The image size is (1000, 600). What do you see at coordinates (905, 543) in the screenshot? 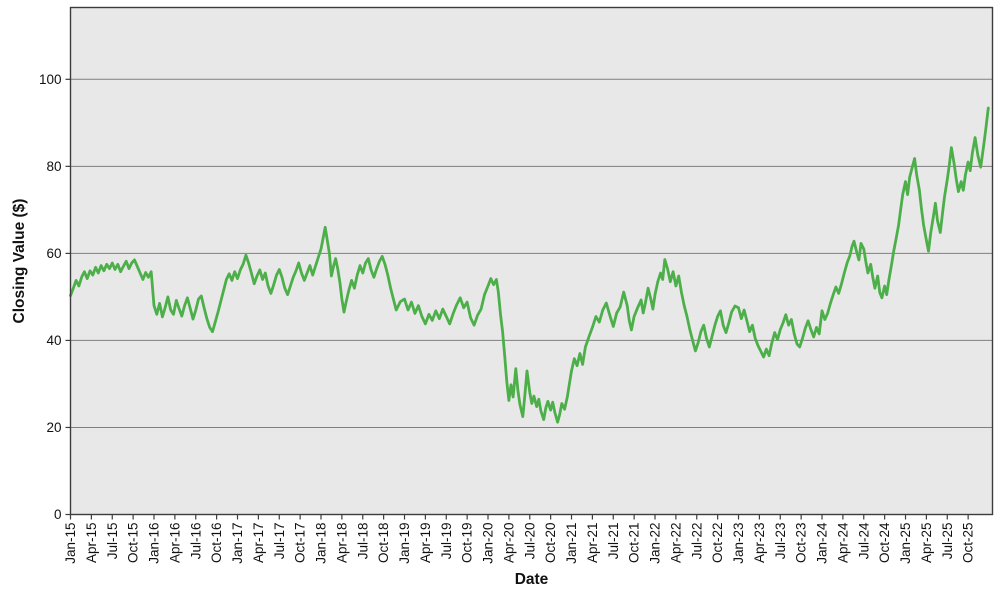
I see `x-tick-label: Jan-25` at bounding box center [905, 543].